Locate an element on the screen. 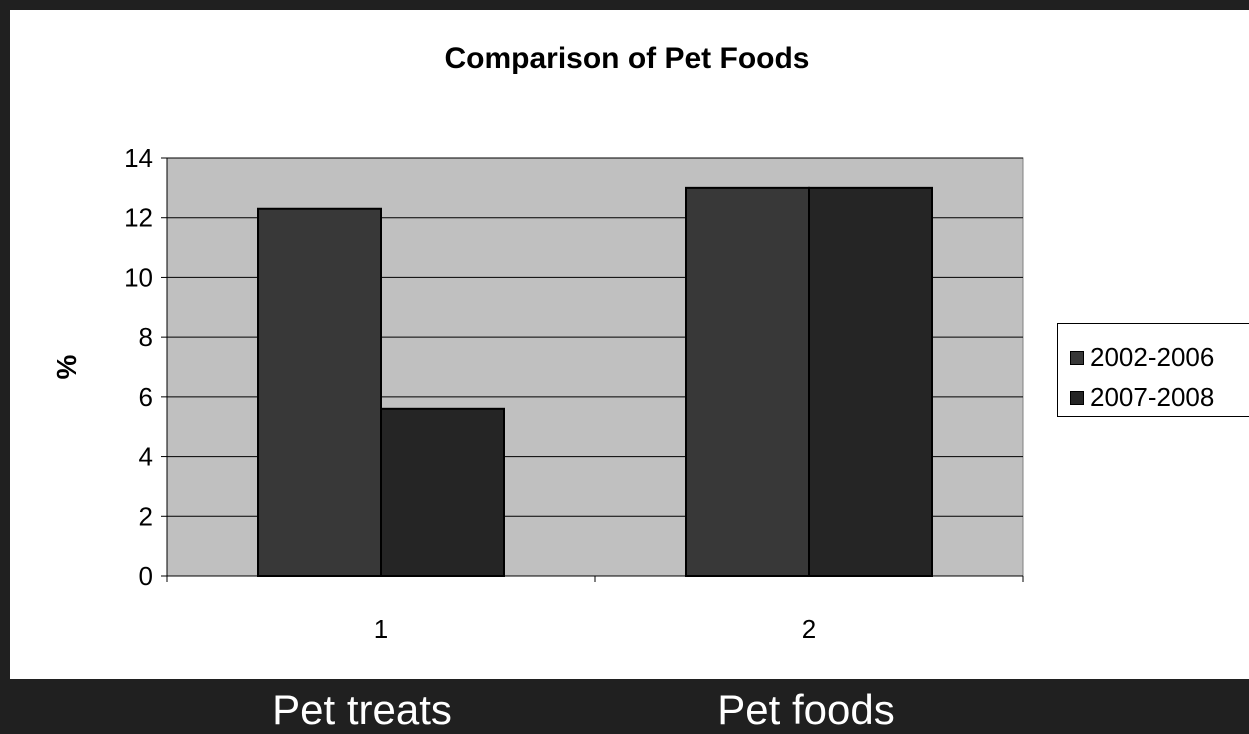 Image resolution: width=1249 pixels, height=734 pixels. y-tick-label: 12 is located at coordinates (138, 218).